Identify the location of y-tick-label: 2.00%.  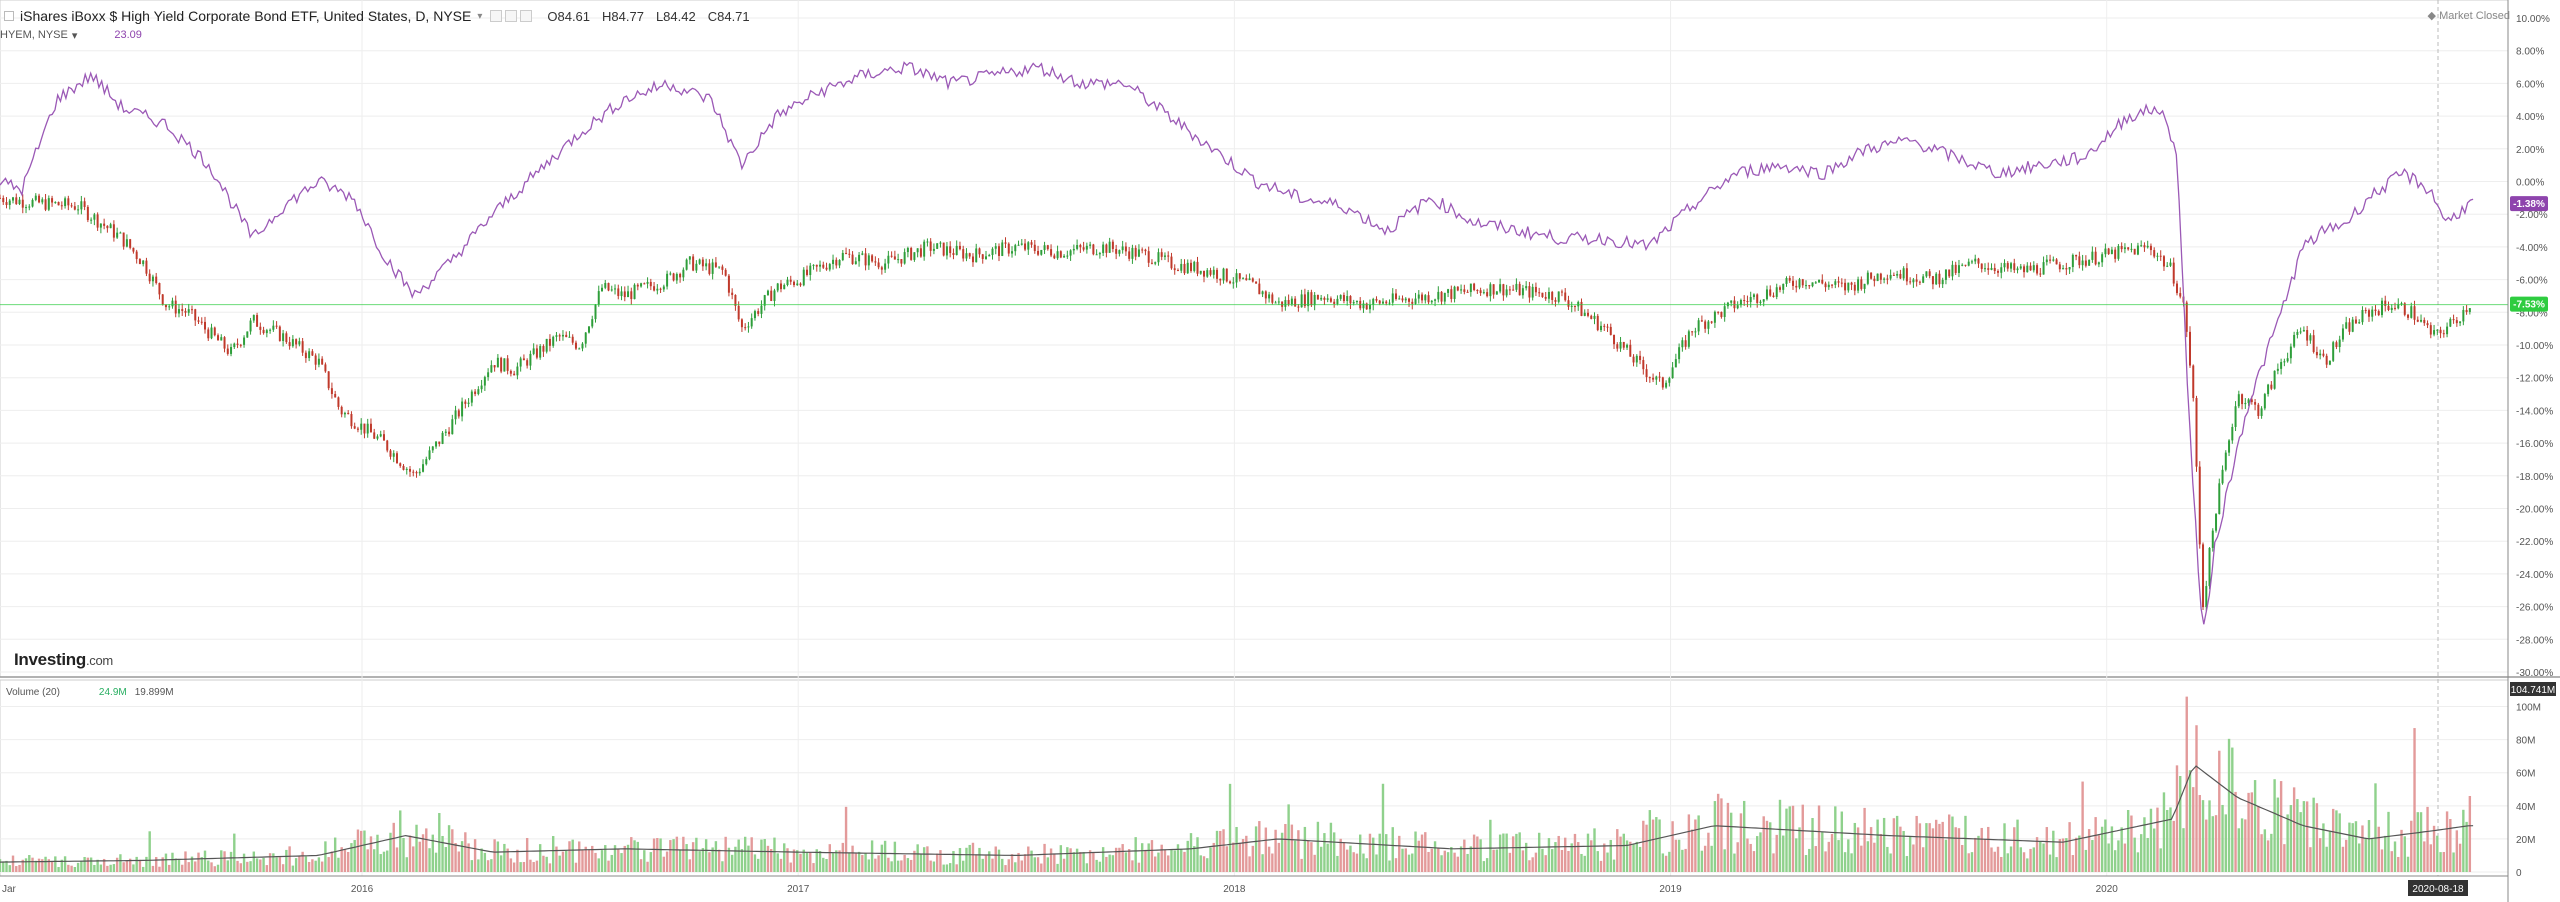
(2530, 150).